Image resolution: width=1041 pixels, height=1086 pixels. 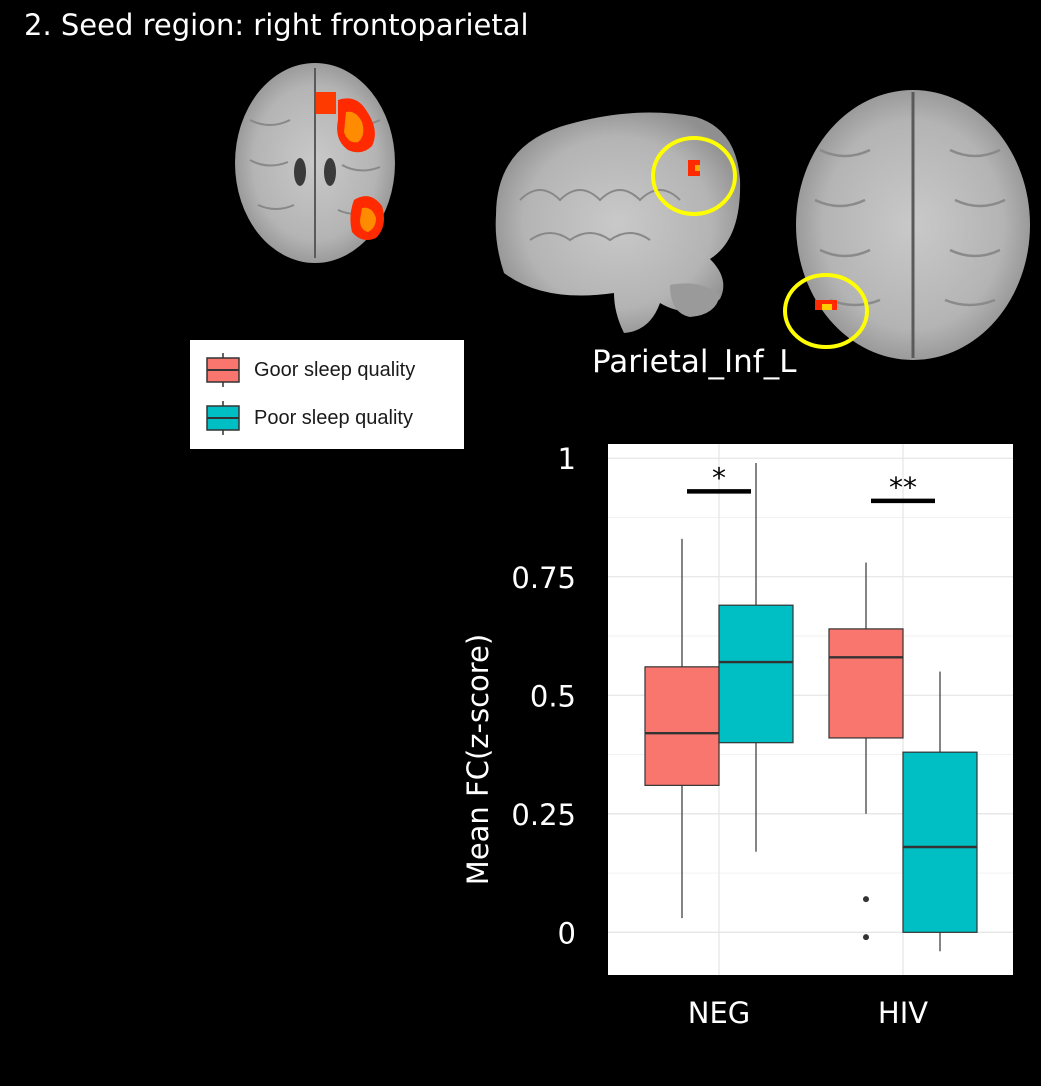 What do you see at coordinates (618, 222) in the screenshot?
I see `sagittal-brain-slice` at bounding box center [618, 222].